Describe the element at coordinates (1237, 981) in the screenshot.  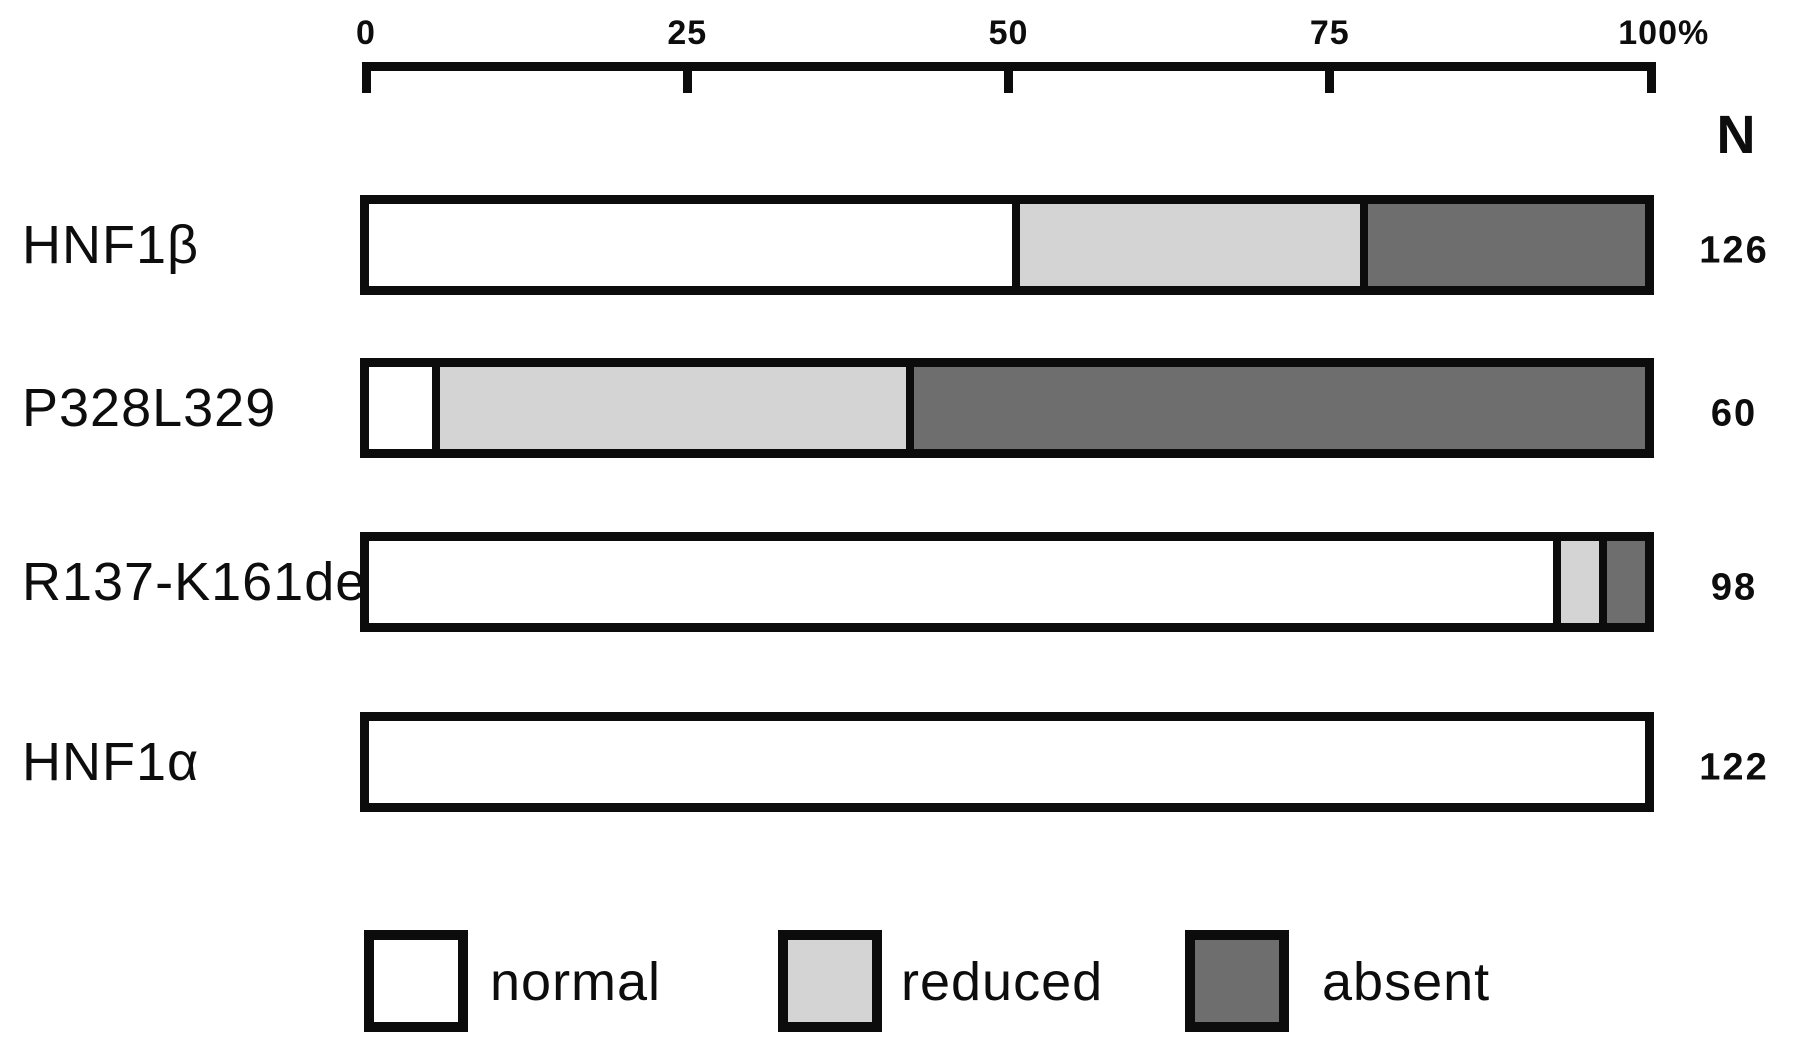
I see `legend-swatch-absent` at that location.